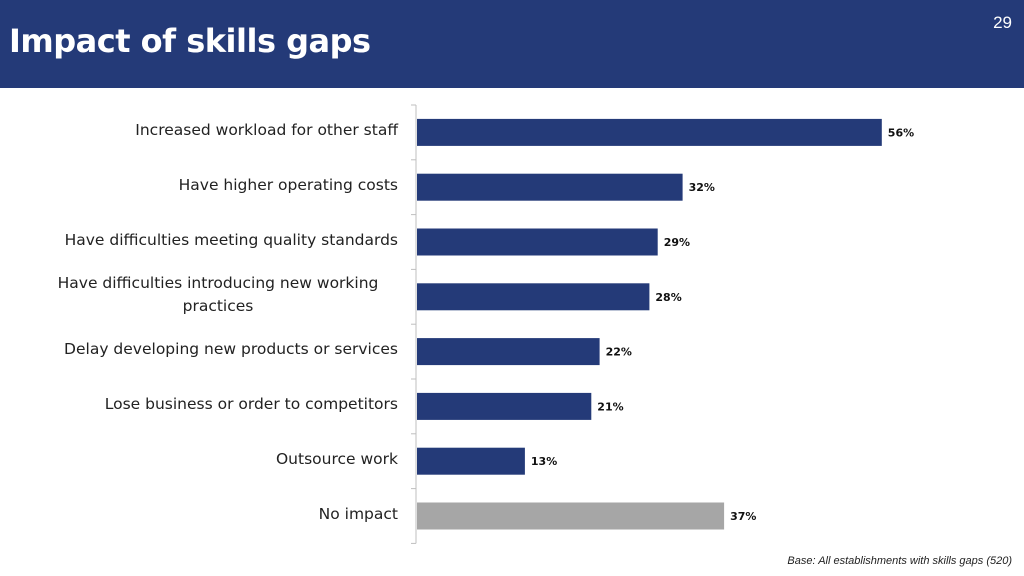  I want to click on data-label: 37%, so click(743, 516).